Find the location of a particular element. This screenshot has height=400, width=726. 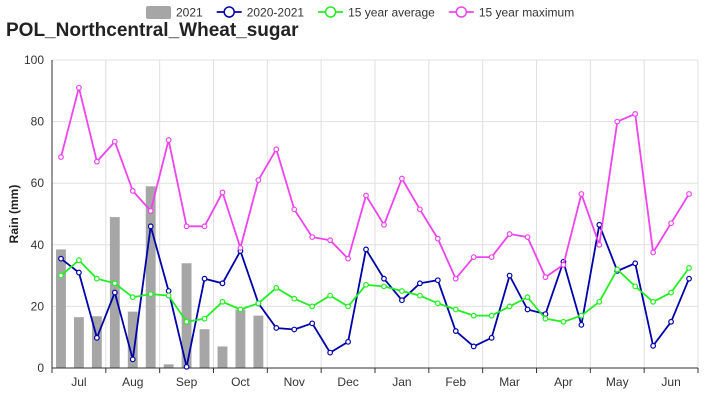

y-axis-title: Rain (mm) is located at coordinates (14, 214).